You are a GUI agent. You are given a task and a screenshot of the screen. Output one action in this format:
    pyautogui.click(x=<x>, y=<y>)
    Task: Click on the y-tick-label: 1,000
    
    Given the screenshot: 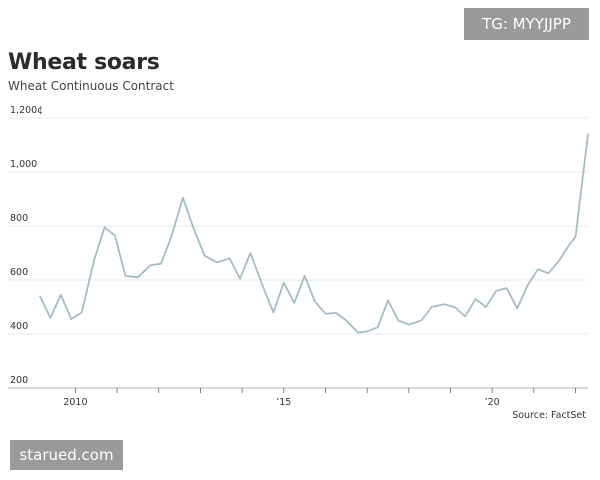 What is the action you would take?
    pyautogui.click(x=23, y=164)
    